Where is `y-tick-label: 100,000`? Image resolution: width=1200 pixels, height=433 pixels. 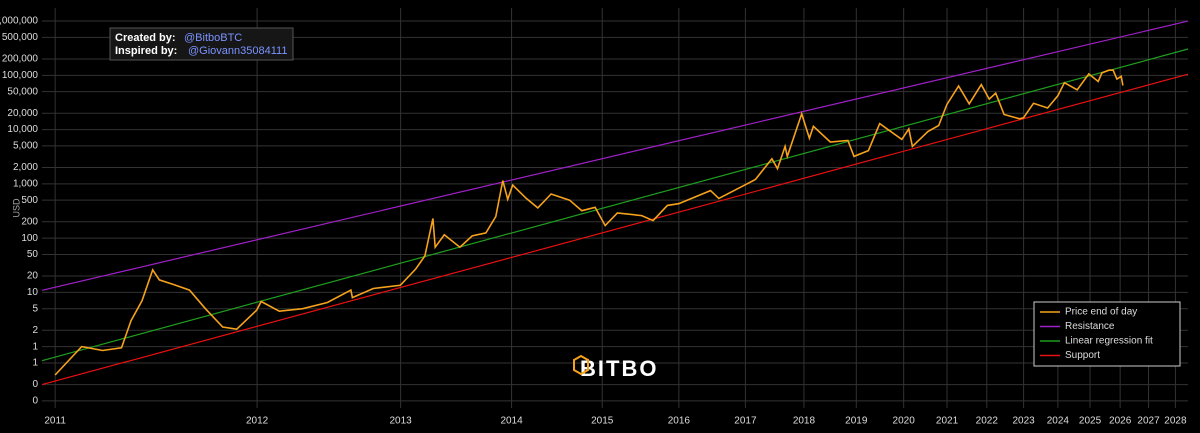 y-tick-label: 100,000 is located at coordinates (20, 75).